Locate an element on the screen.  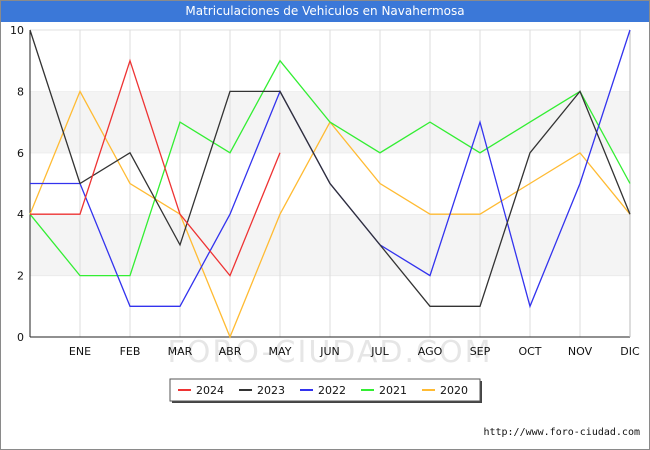
y-tick-label: 6 is located at coordinates (20, 153).